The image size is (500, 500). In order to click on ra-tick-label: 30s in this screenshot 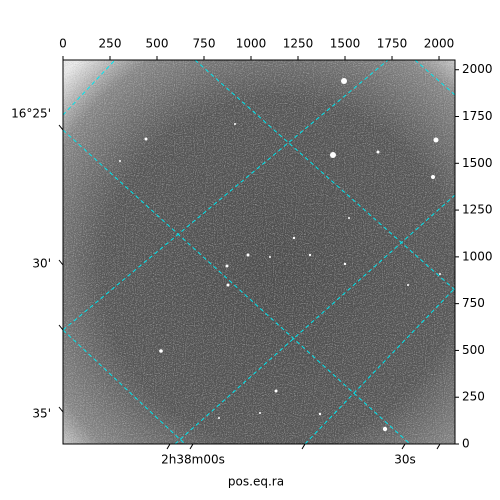, I will do `click(405, 460)`.